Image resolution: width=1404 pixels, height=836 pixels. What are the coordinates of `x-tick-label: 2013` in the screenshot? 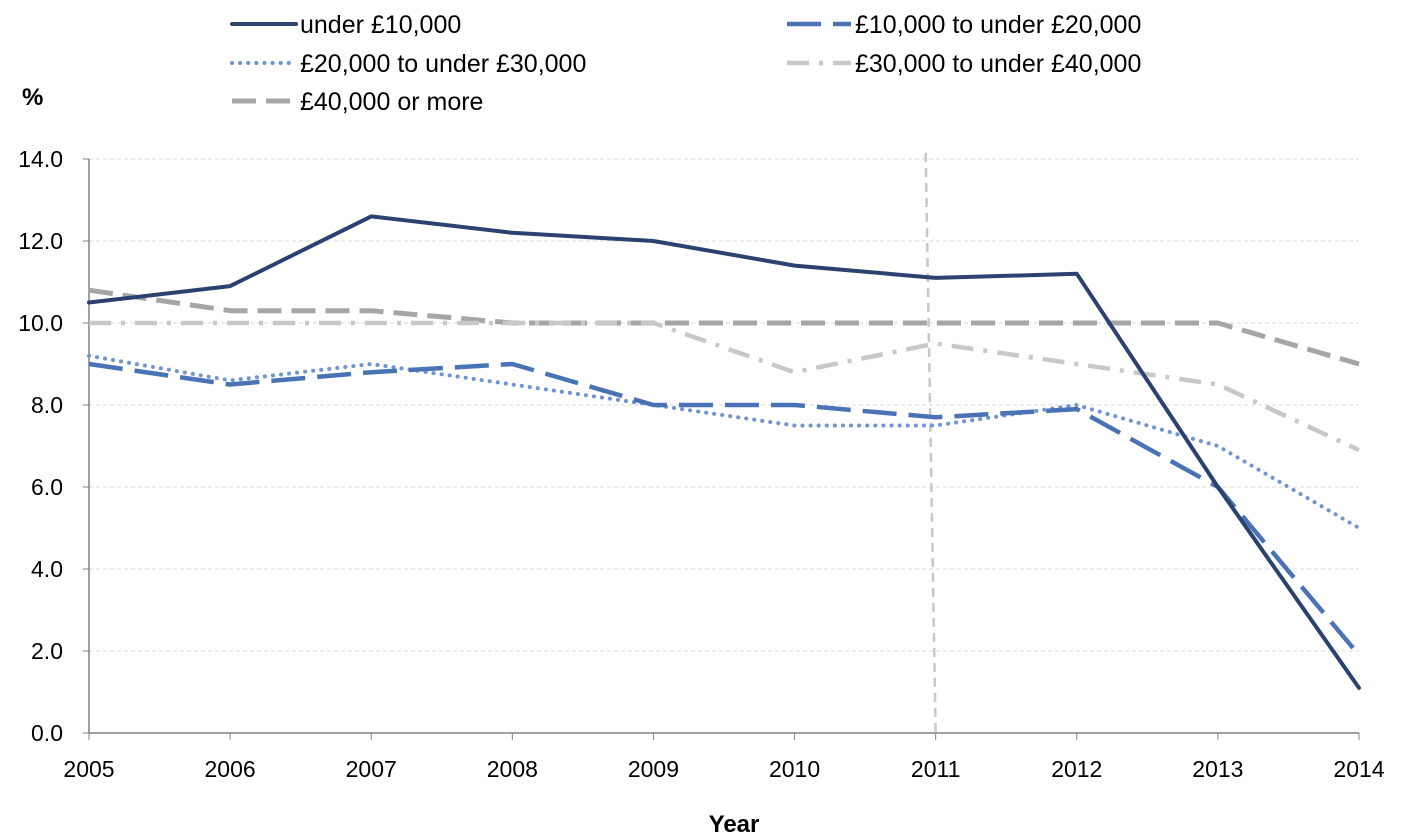 It's located at (1217, 769).